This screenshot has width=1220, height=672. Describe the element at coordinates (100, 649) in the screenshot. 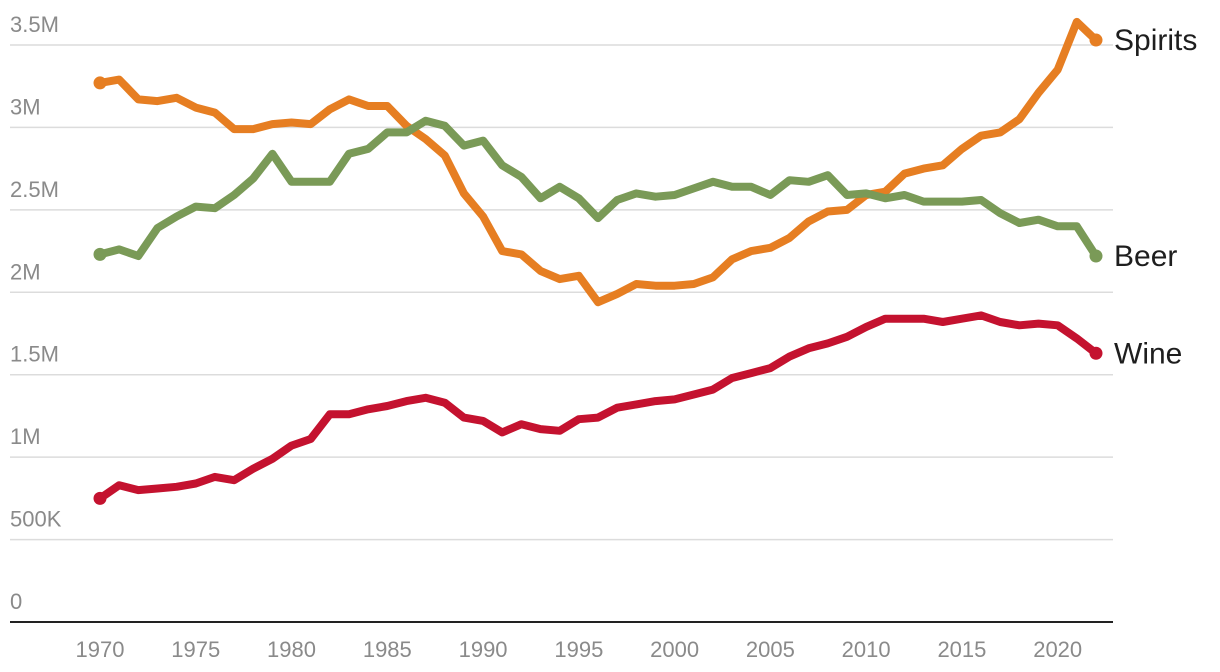

I see `x-tick-label: 1970` at that location.